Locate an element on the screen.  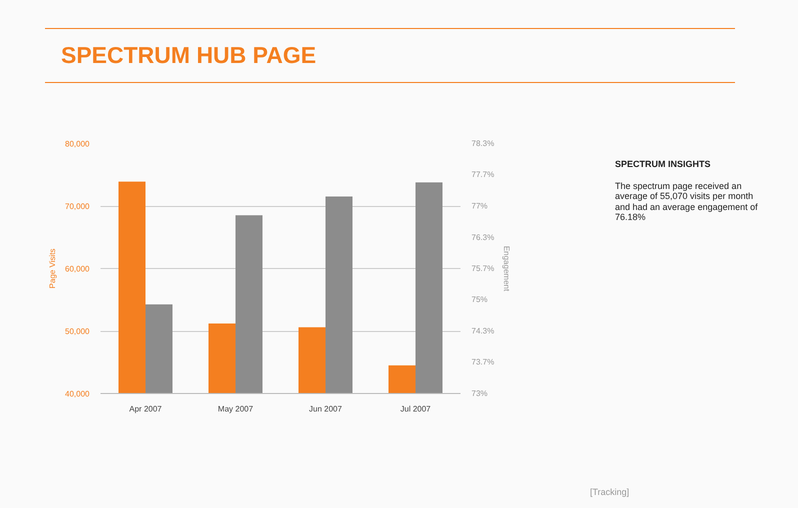
y2-tick-label: 76.3% is located at coordinates (483, 237).